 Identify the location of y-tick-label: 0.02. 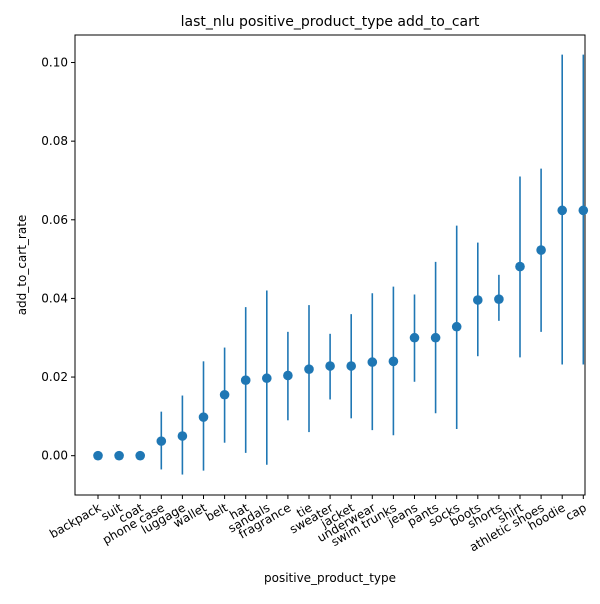
(54, 377).